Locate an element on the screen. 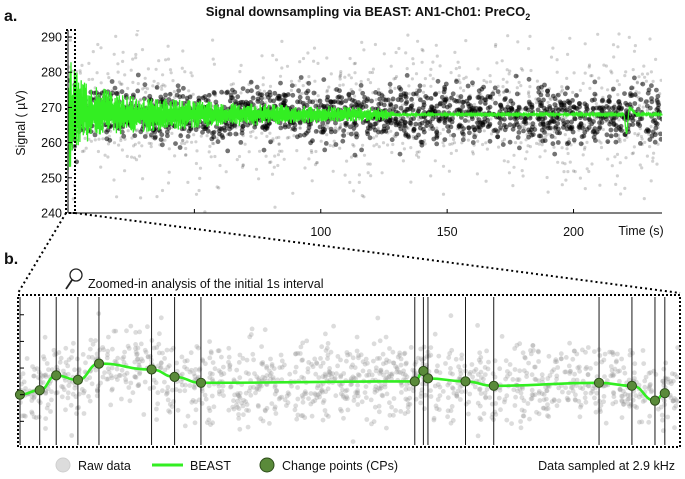 The image size is (685, 479). panel-a-ytick-label: 290 is located at coordinates (51, 38).